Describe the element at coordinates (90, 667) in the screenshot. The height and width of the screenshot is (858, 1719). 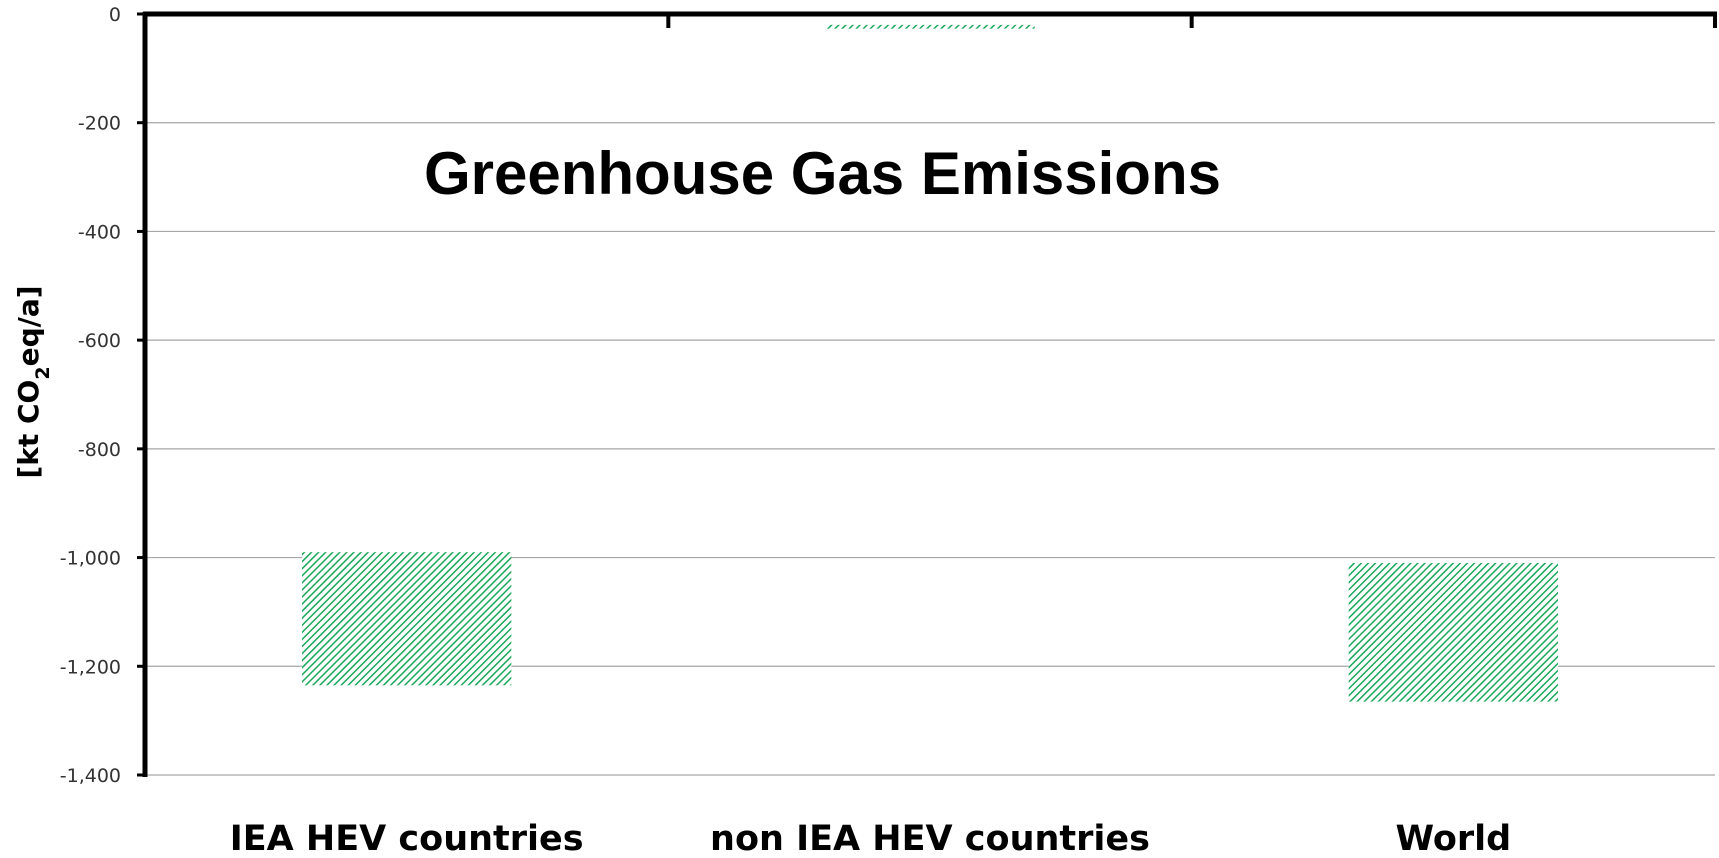
I see `y-tick-label: -1,200` at that location.